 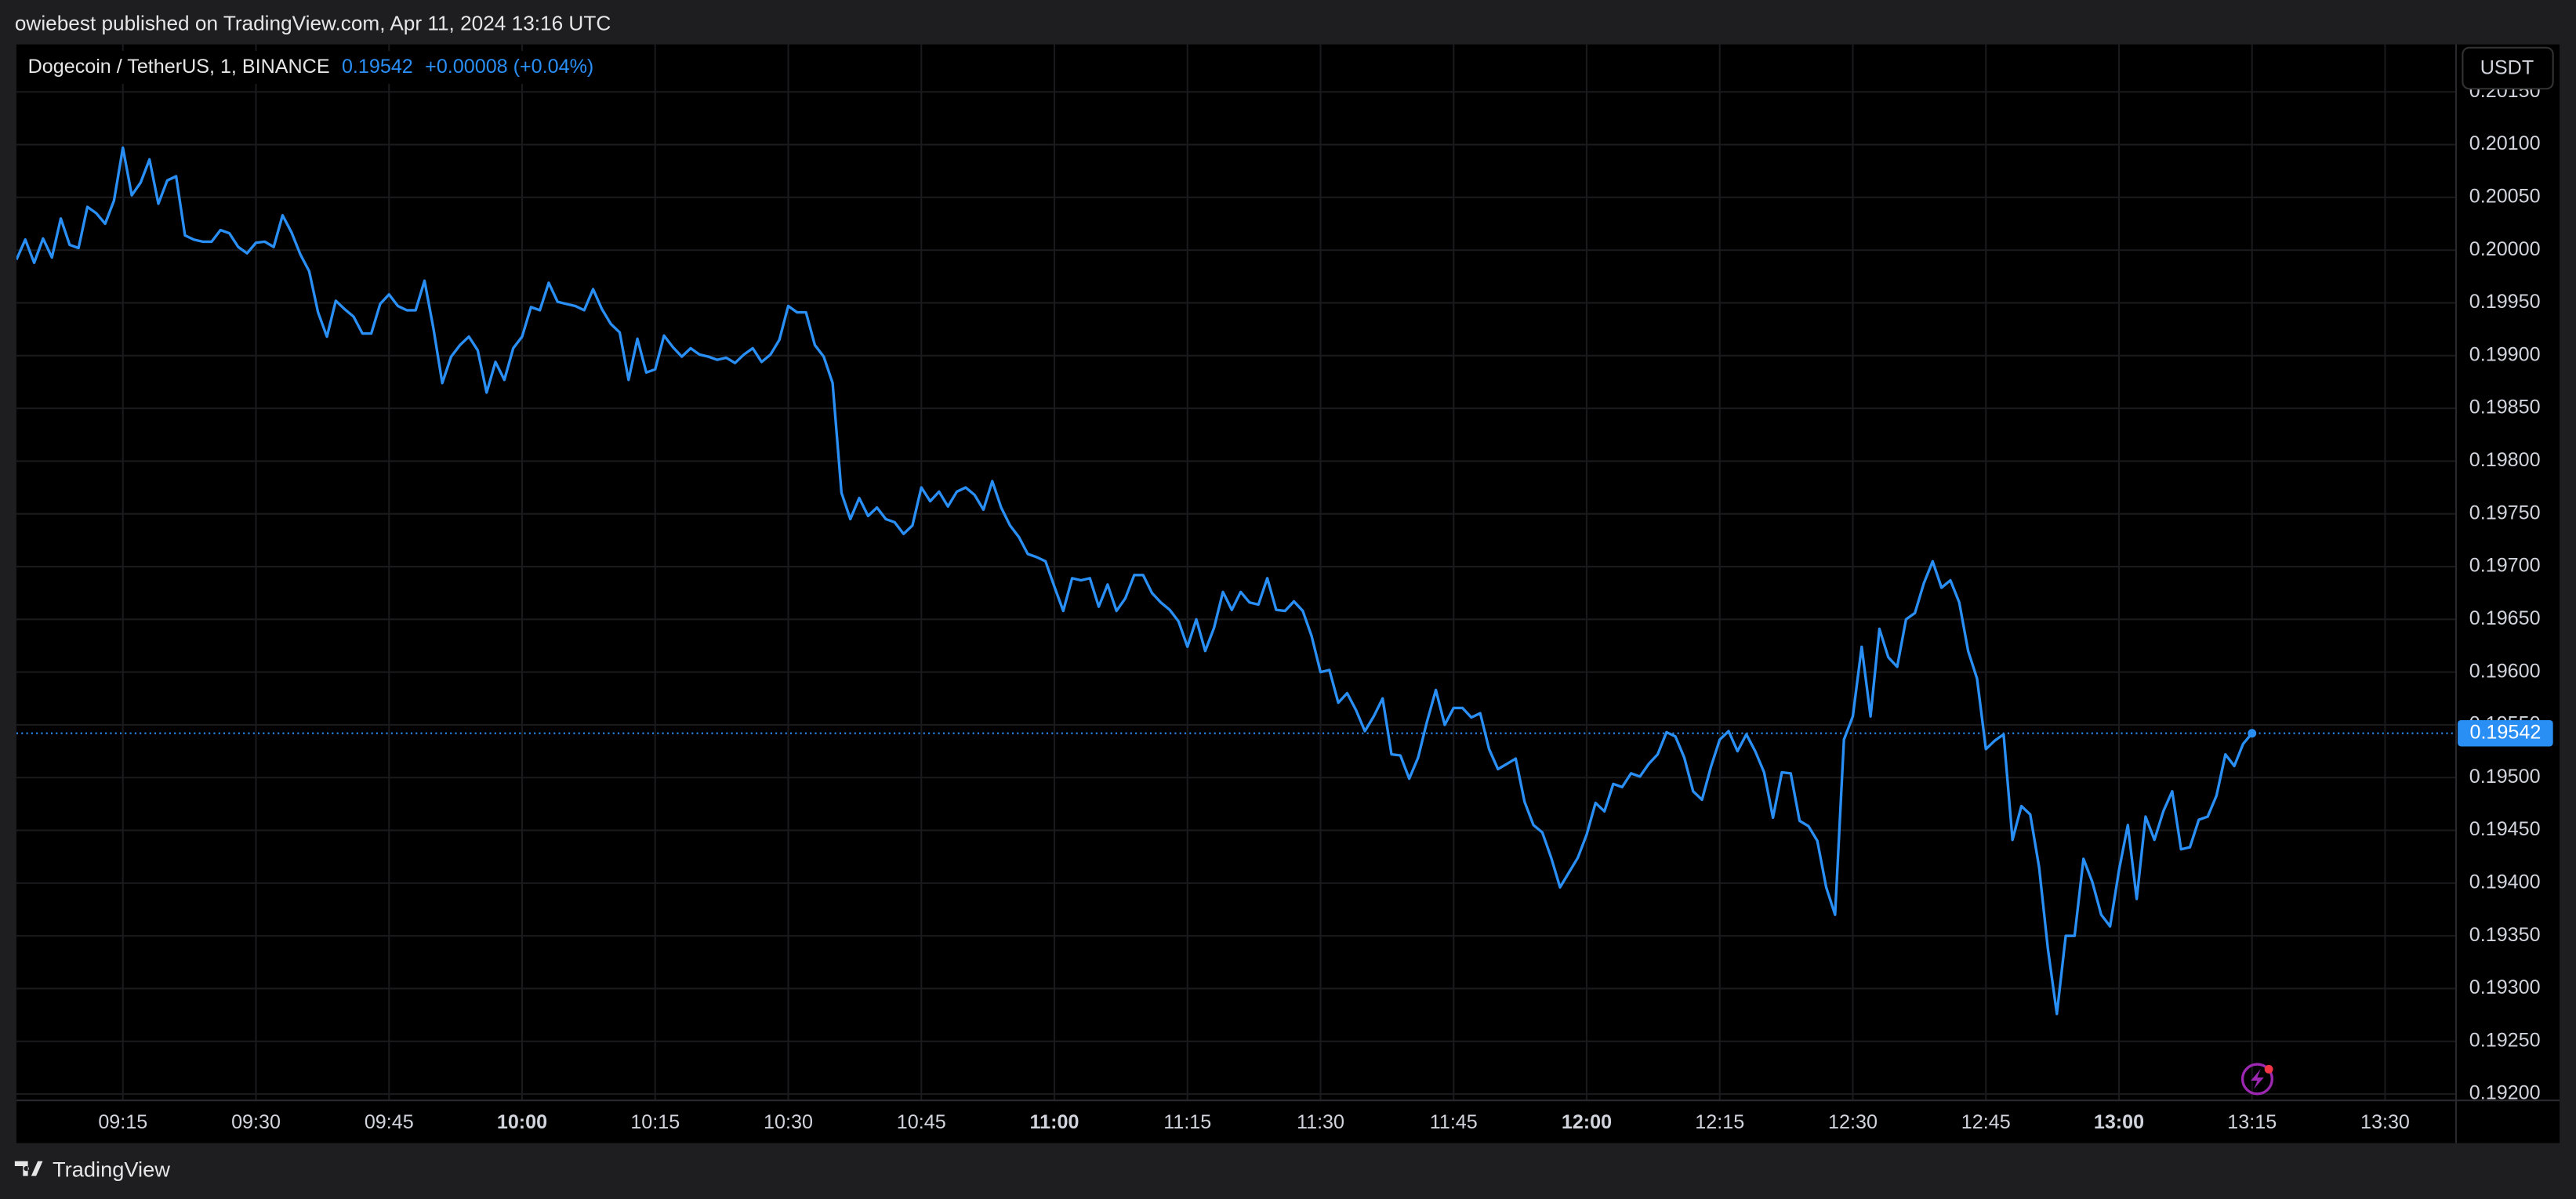 What do you see at coordinates (2505, 671) in the screenshot?
I see `y-tick-label: 0.19600` at bounding box center [2505, 671].